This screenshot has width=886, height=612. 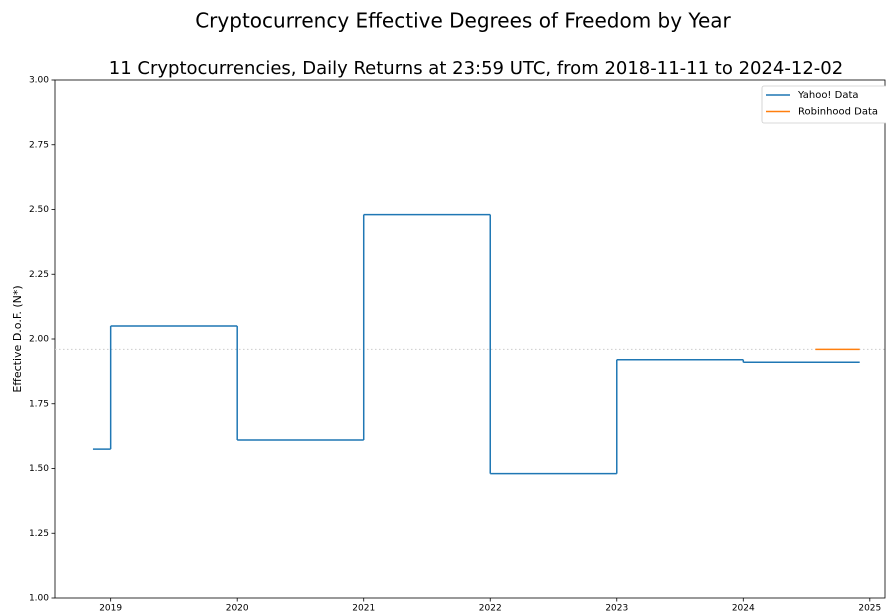 I want to click on y-tick-label: 2.25, so click(x=39, y=275).